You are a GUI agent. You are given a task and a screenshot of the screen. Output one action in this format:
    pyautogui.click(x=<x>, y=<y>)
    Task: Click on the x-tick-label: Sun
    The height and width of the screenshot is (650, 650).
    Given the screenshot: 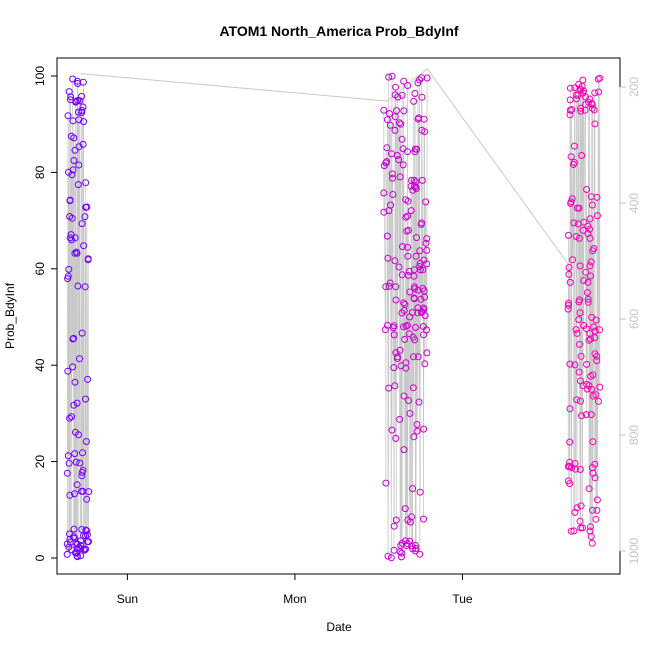 What is the action you would take?
    pyautogui.click(x=127, y=599)
    